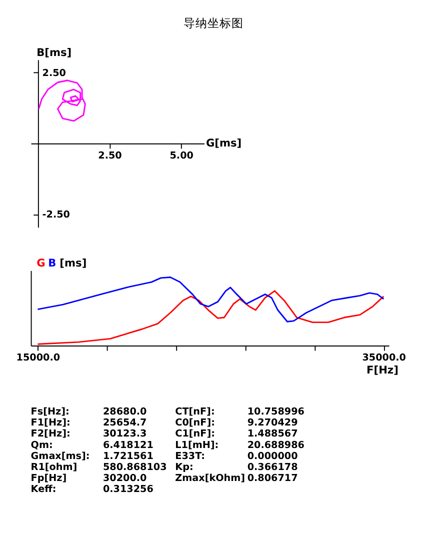 The width and height of the screenshot is (435, 539). Describe the element at coordinates (43, 490) in the screenshot. I see `text: Keff:` at that location.